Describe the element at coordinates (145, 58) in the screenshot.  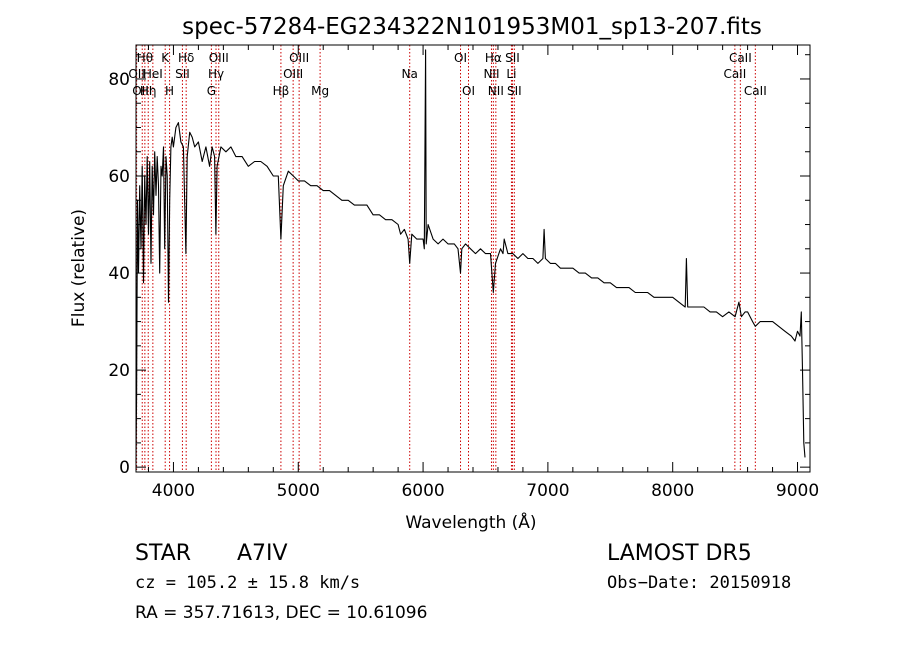
I see `line-label: Hθ` at that location.